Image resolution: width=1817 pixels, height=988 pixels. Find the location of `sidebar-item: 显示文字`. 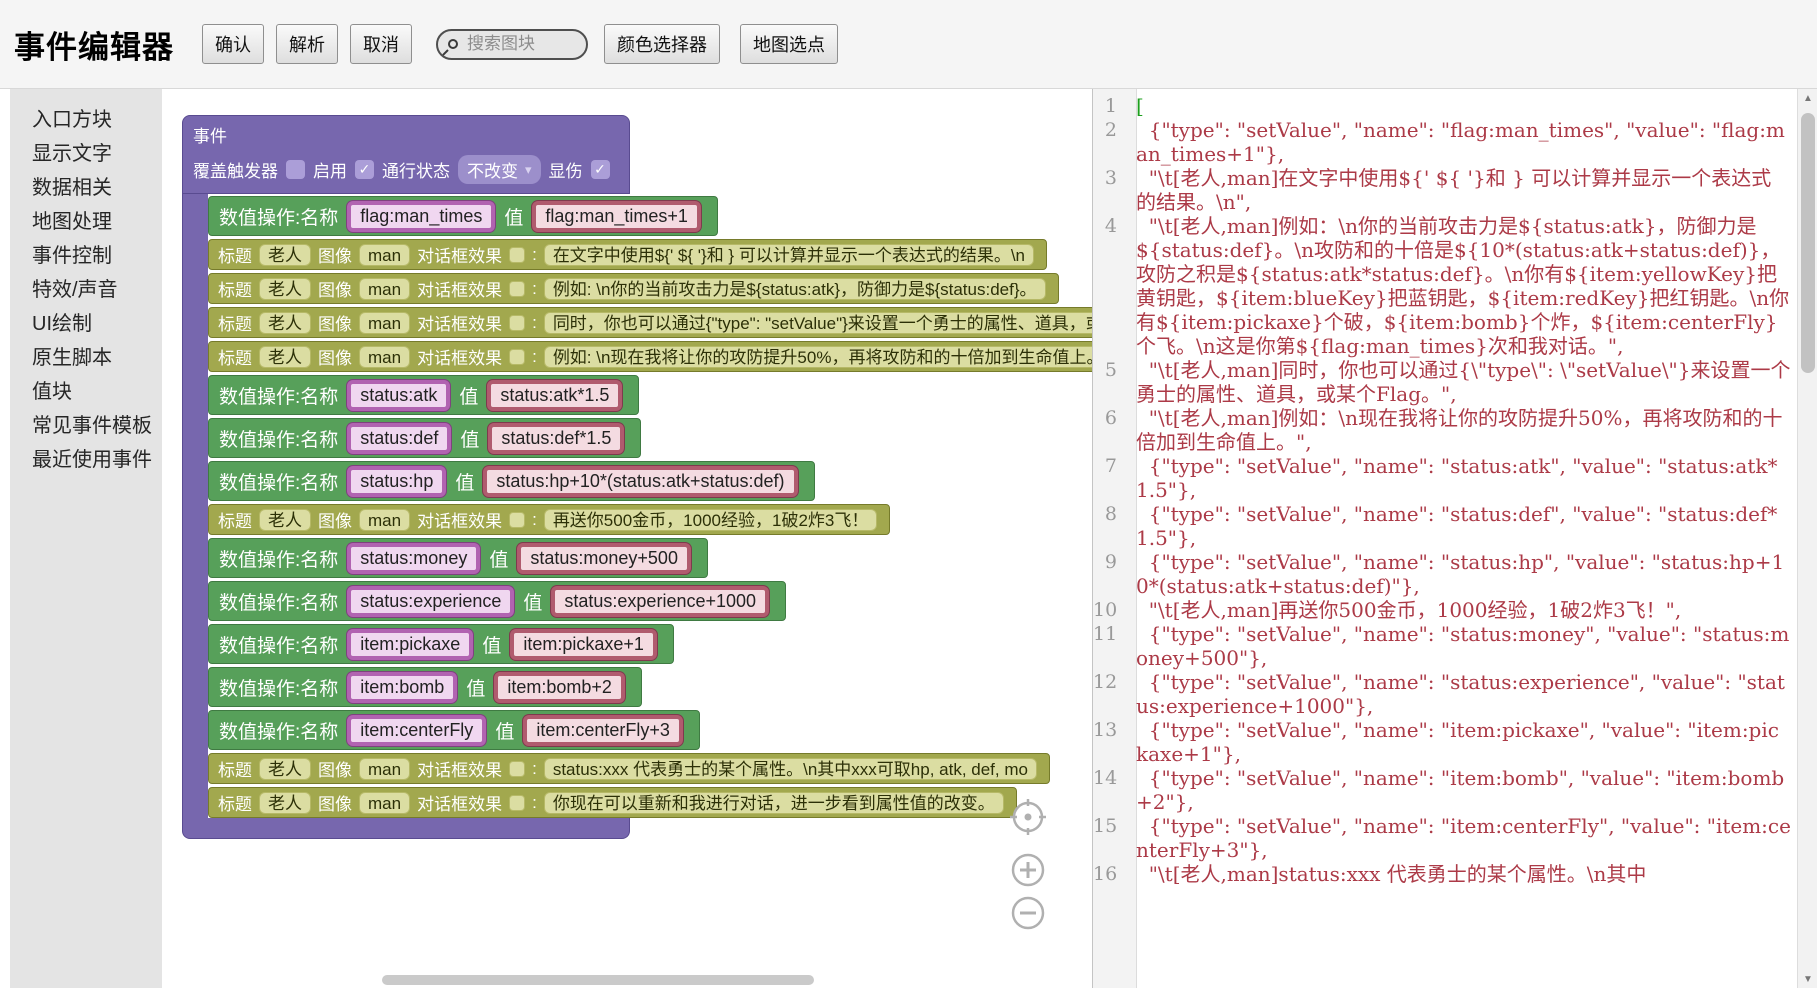

sidebar-item: 显示文字 is located at coordinates (72, 154).